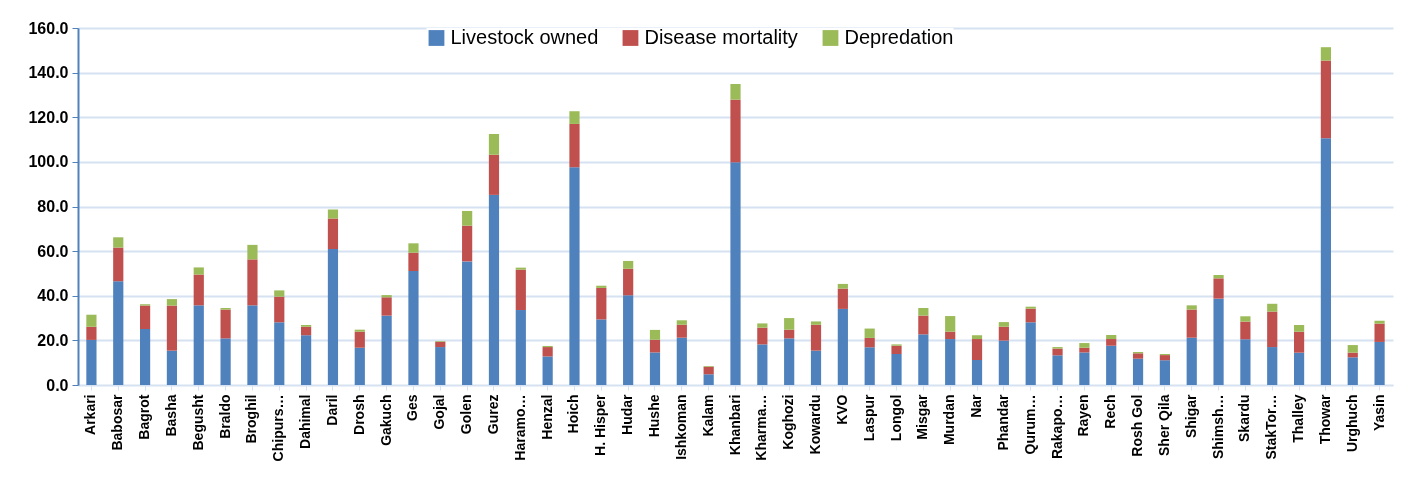 Image resolution: width=1408 pixels, height=489 pixels. Describe the element at coordinates (48, 162) in the screenshot. I see `y-tick-label: 100.0` at that location.